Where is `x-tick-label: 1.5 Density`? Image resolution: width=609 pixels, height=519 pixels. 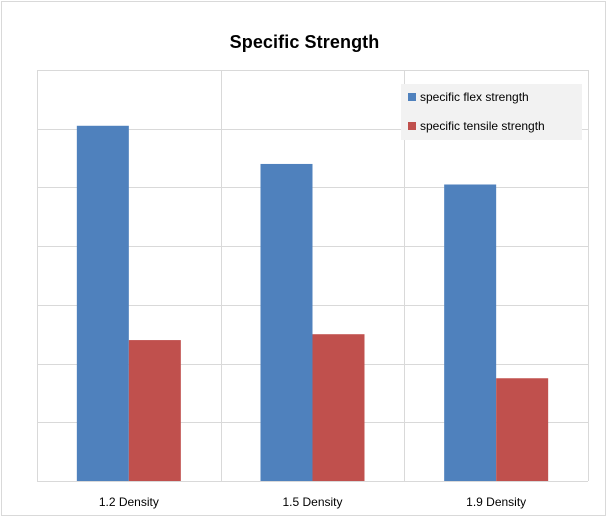 x-tick-label: 1.5 Density is located at coordinates (312, 502).